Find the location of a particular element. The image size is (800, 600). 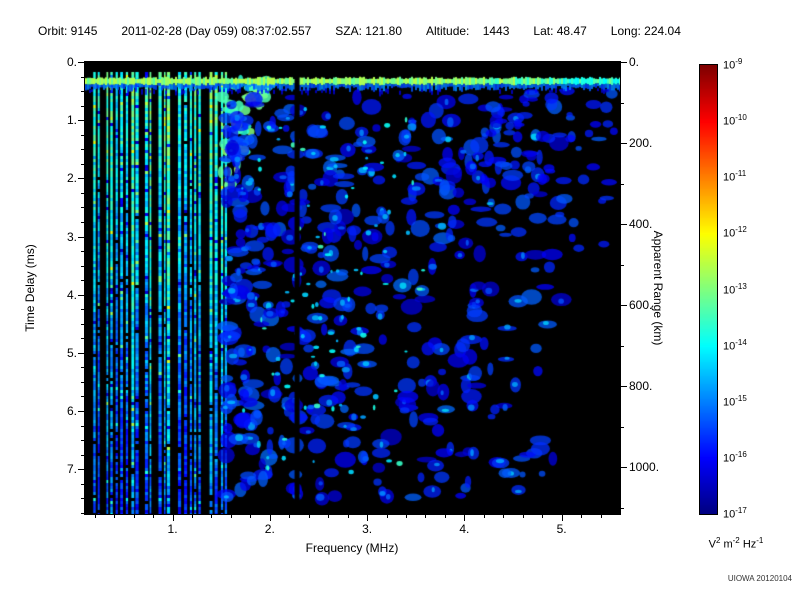

y-right-tick-label: 1000. is located at coordinates (644, 467).